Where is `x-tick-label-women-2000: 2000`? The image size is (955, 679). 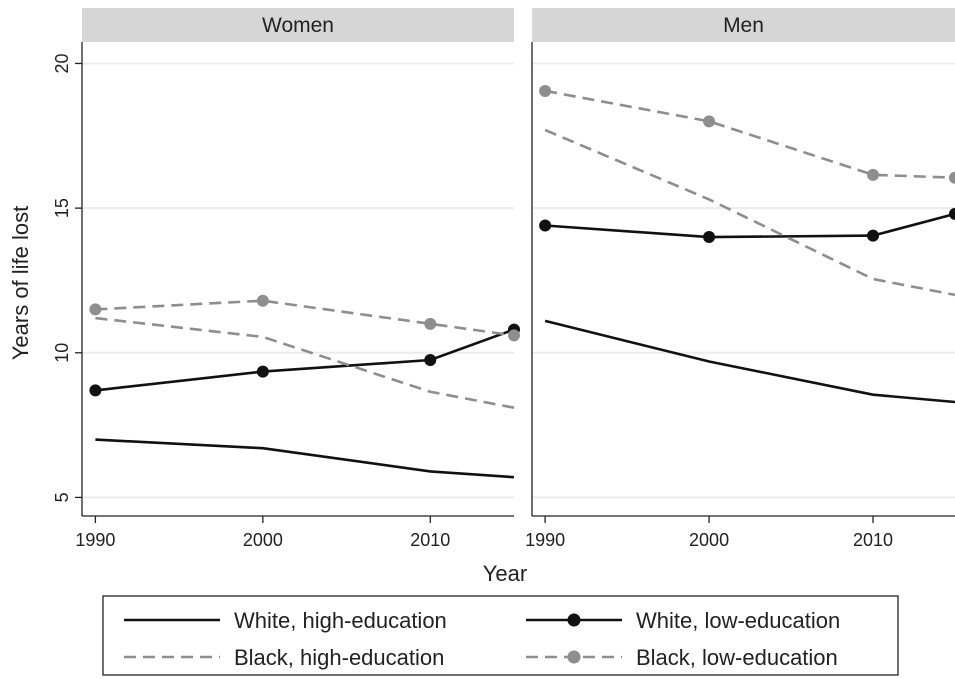
x-tick-label-women-2000: 2000 is located at coordinates (263, 540).